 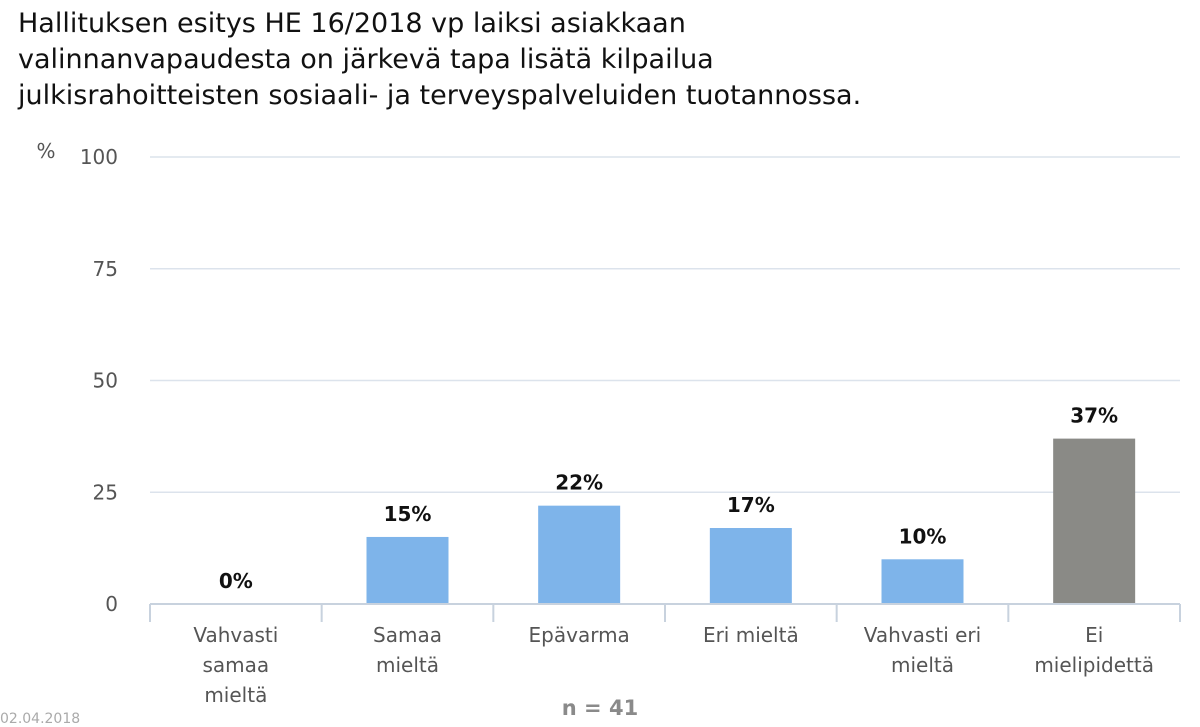 What do you see at coordinates (1094, 416) in the screenshot?
I see `value-label: 37%` at bounding box center [1094, 416].